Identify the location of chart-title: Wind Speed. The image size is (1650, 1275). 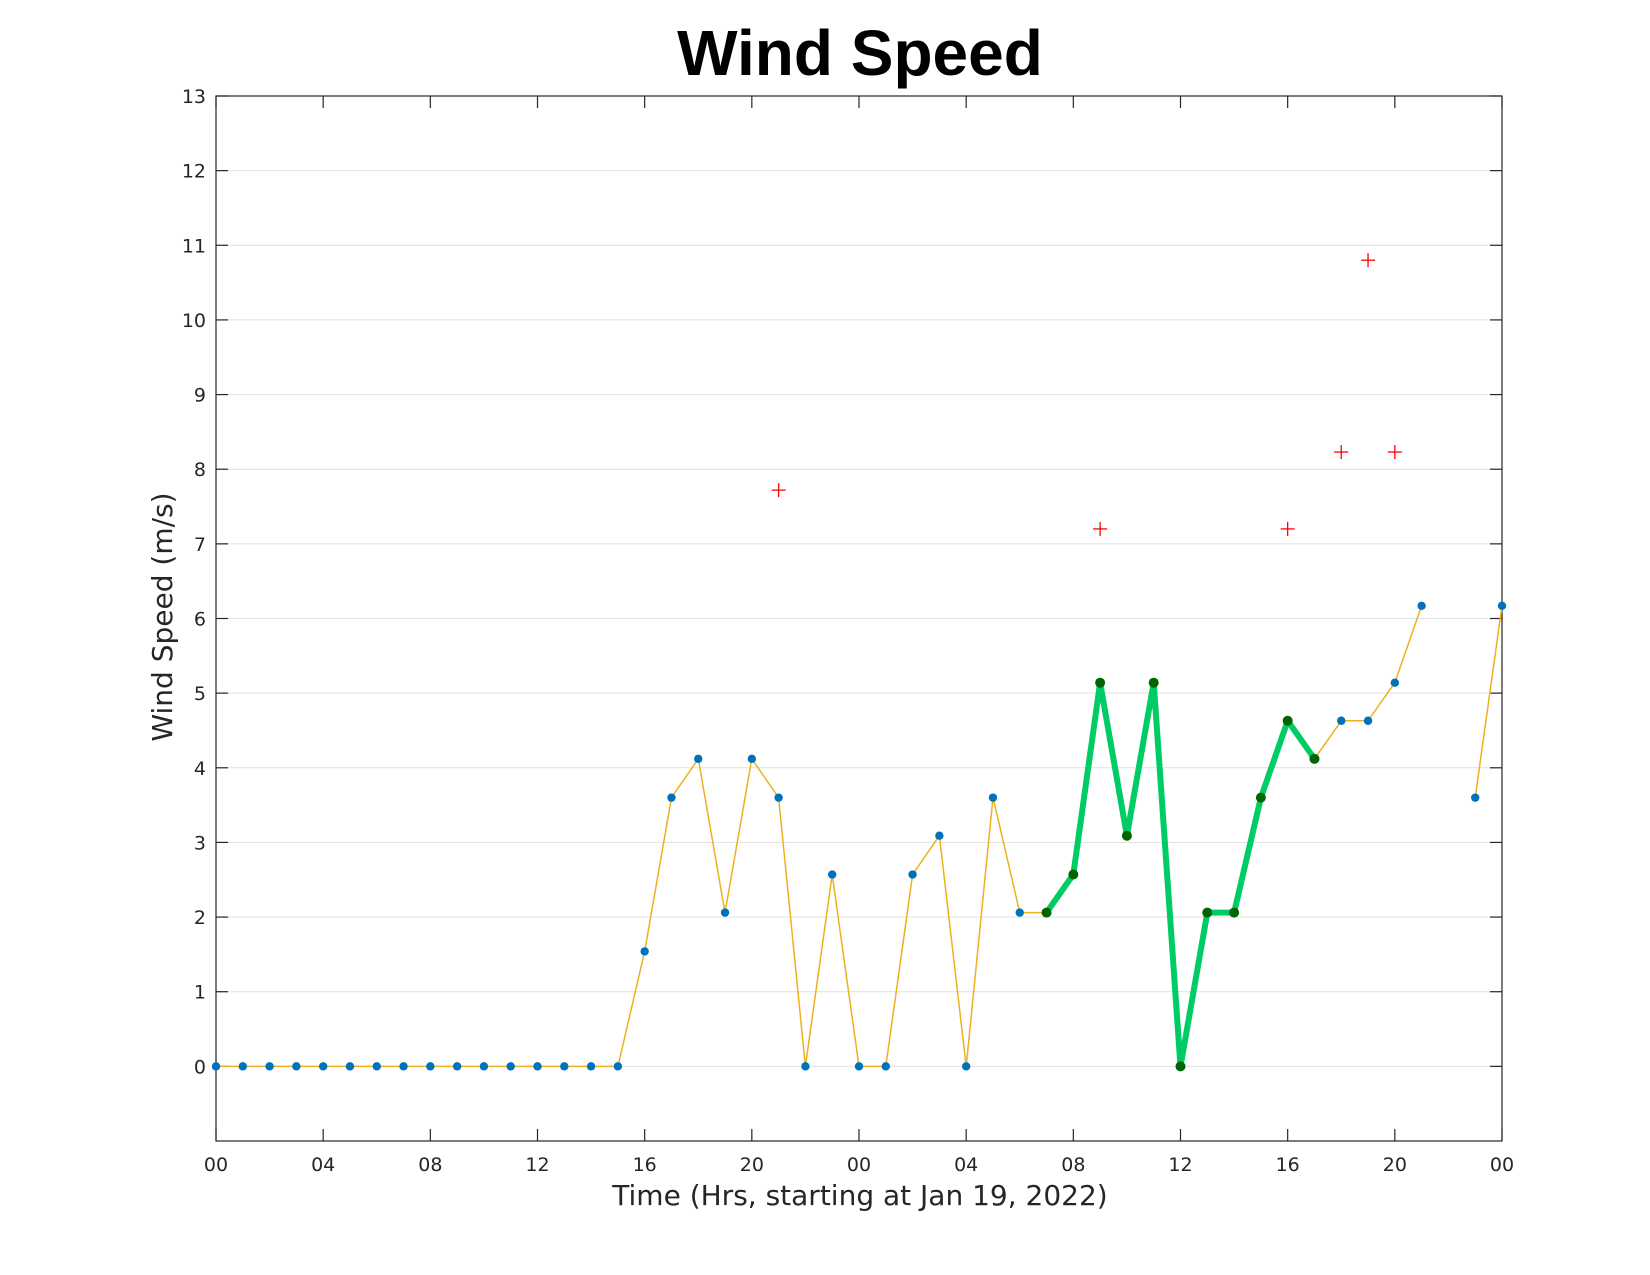
(860, 53).